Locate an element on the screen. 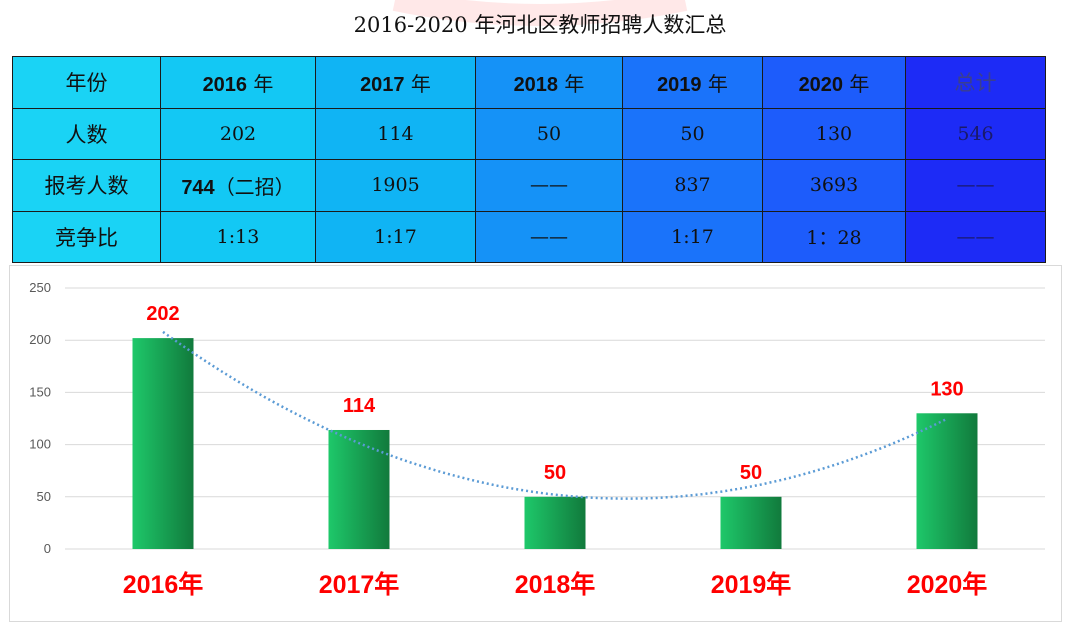  table-row-count: 人数 202 114 50 50 130 546 is located at coordinates (529, 133).